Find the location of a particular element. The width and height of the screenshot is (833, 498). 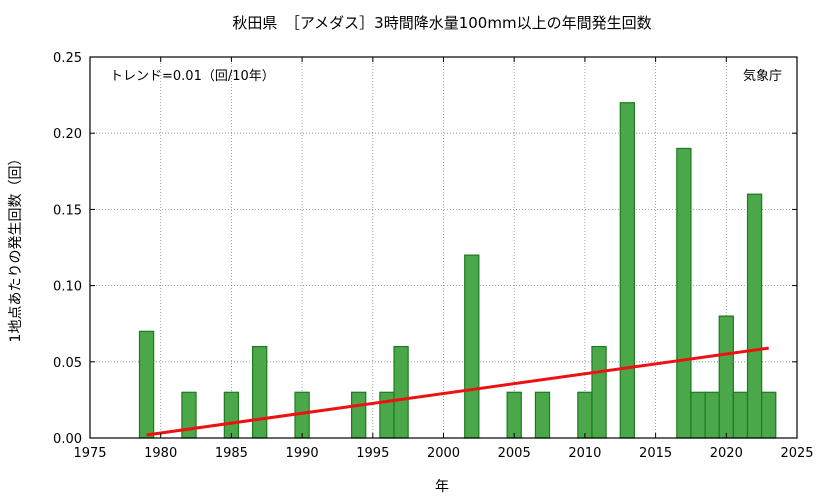

bar-1997 is located at coordinates (401, 392).